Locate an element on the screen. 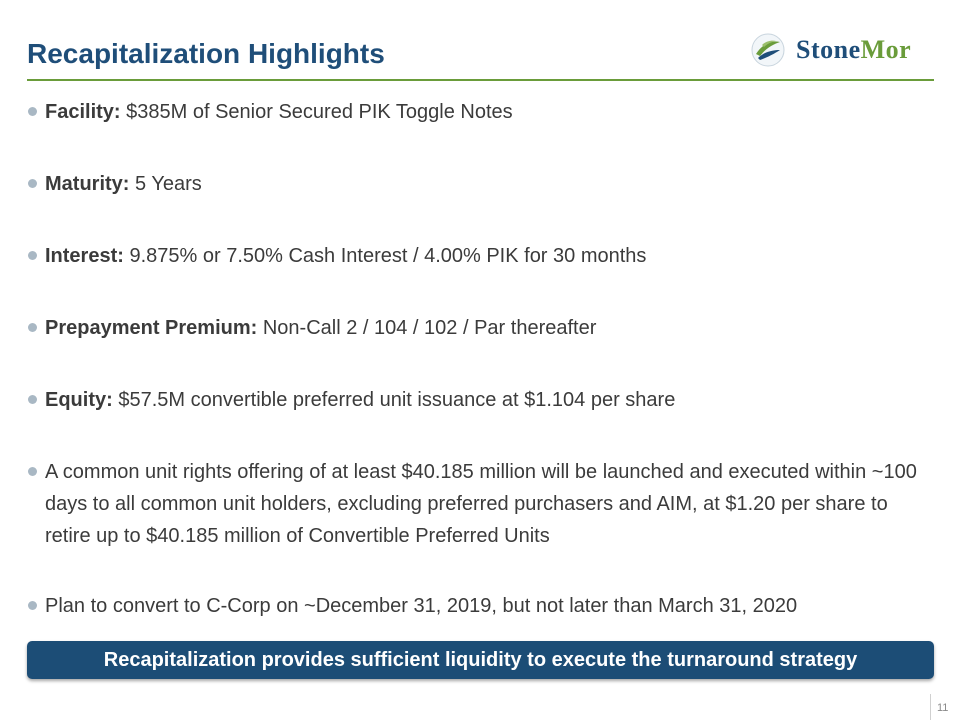  logo-wordmark: StoneMor is located at coordinates (853, 50).